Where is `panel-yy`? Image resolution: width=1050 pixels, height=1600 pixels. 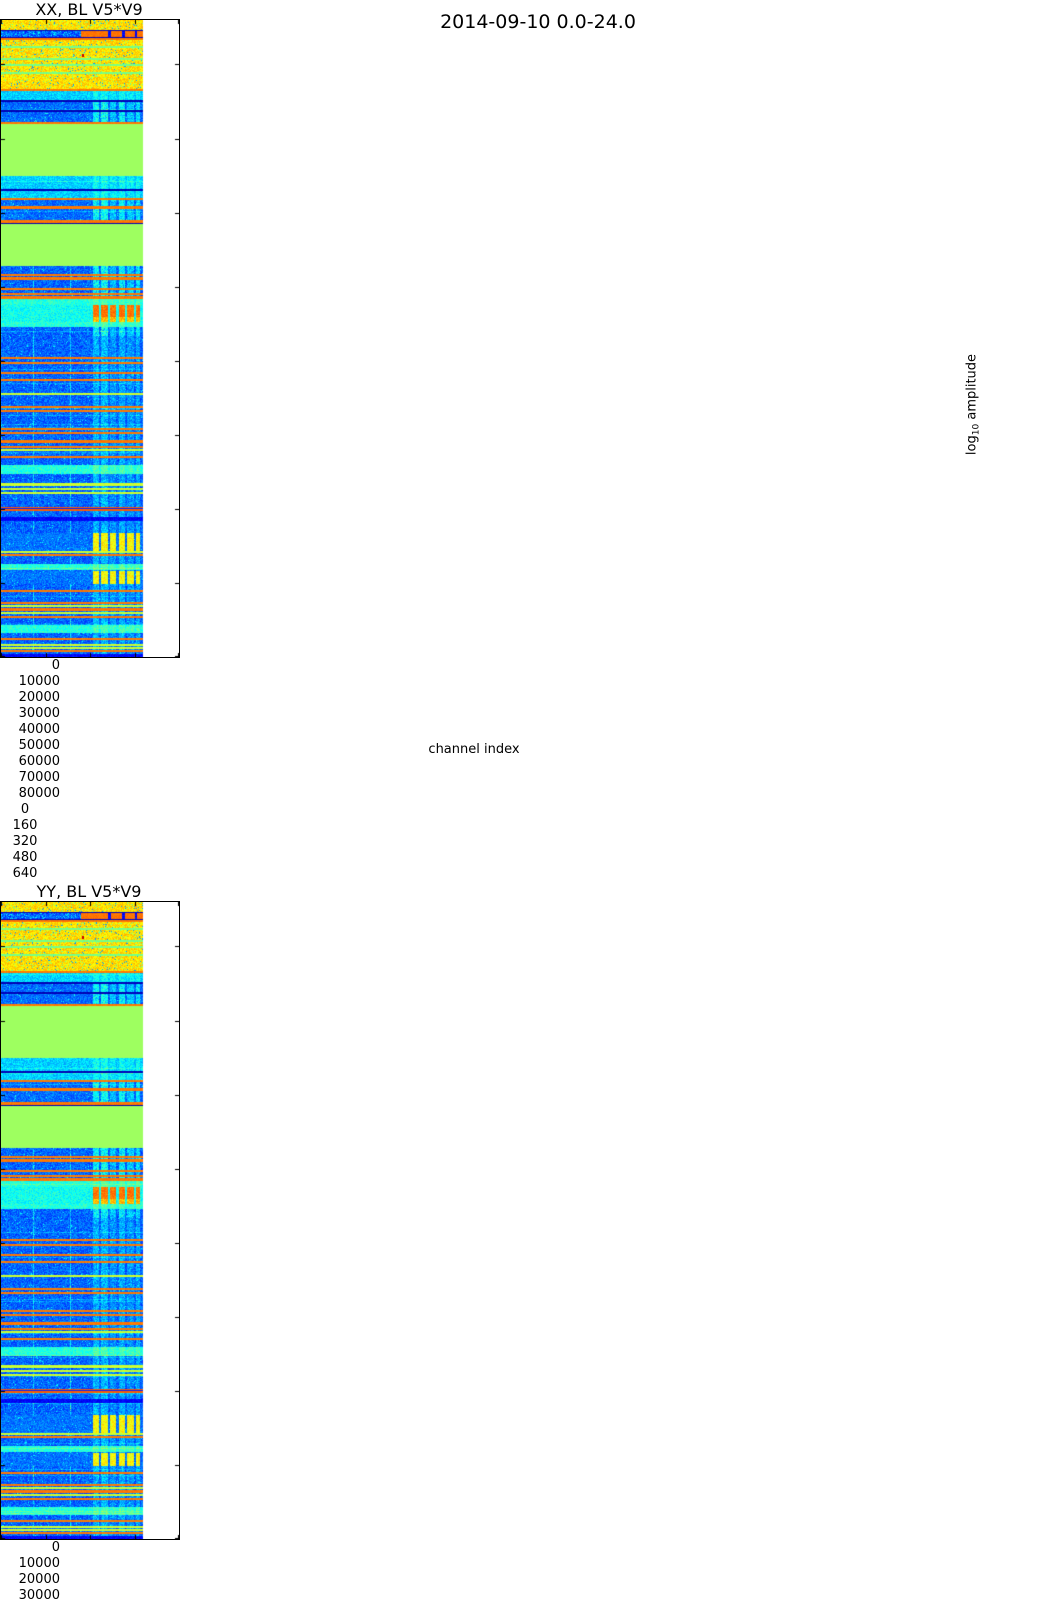
panel-yy is located at coordinates (90, 1220).